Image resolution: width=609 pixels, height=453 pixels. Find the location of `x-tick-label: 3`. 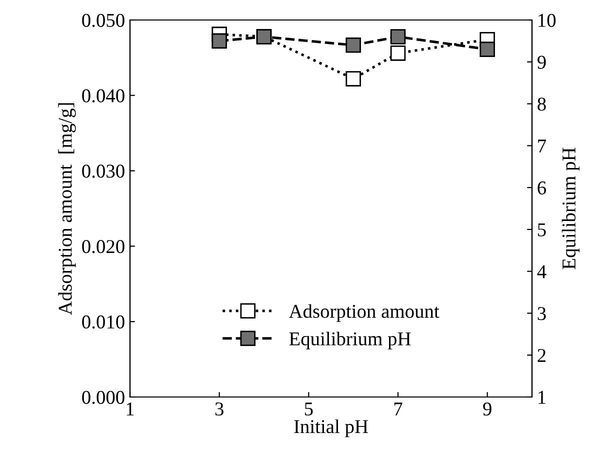

x-tick-label: 3 is located at coordinates (219, 409).